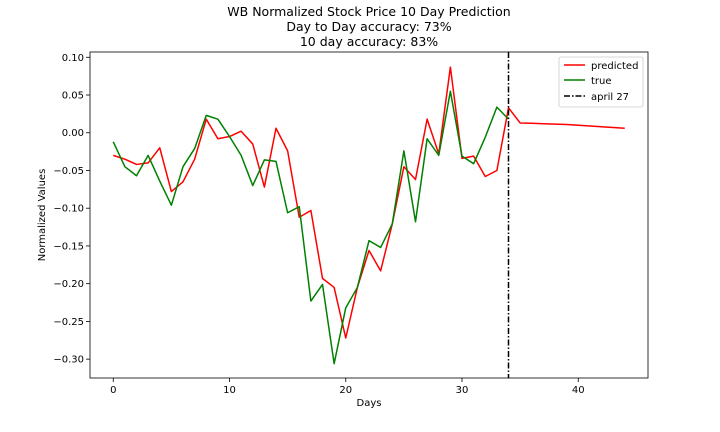 The width and height of the screenshot is (720, 432). I want to click on x-tick-label: 10, so click(229, 390).